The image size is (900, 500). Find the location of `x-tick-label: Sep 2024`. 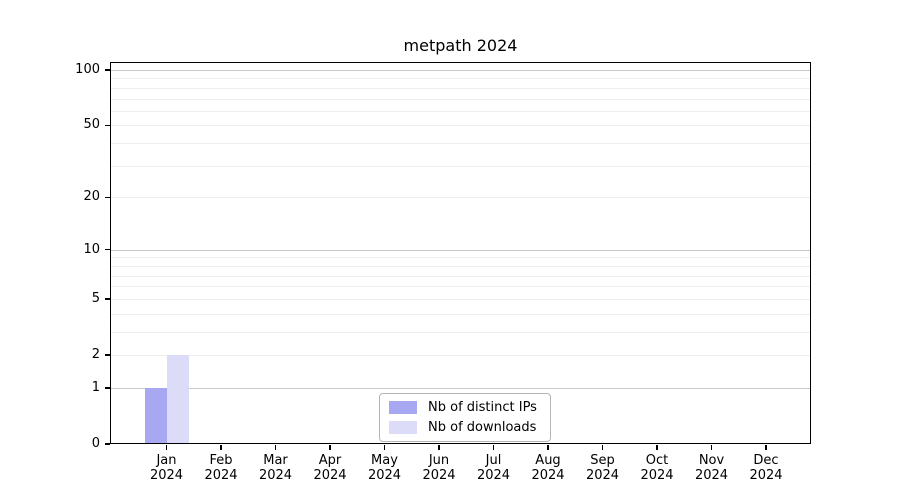

x-tick-label: Sep 2024 is located at coordinates (602, 468).